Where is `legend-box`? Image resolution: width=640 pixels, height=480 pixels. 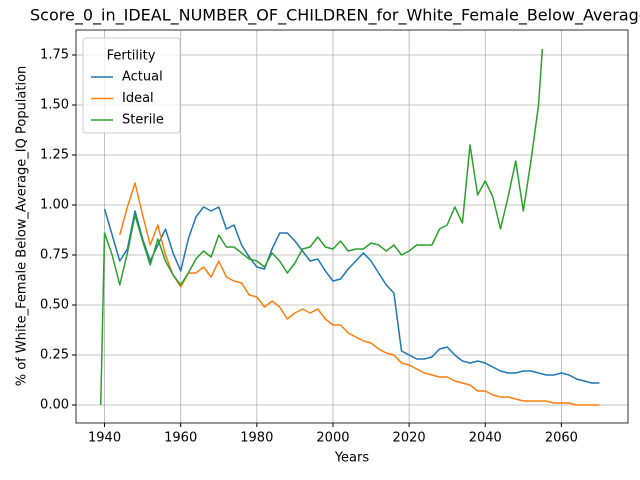 legend-box is located at coordinates (131, 85).